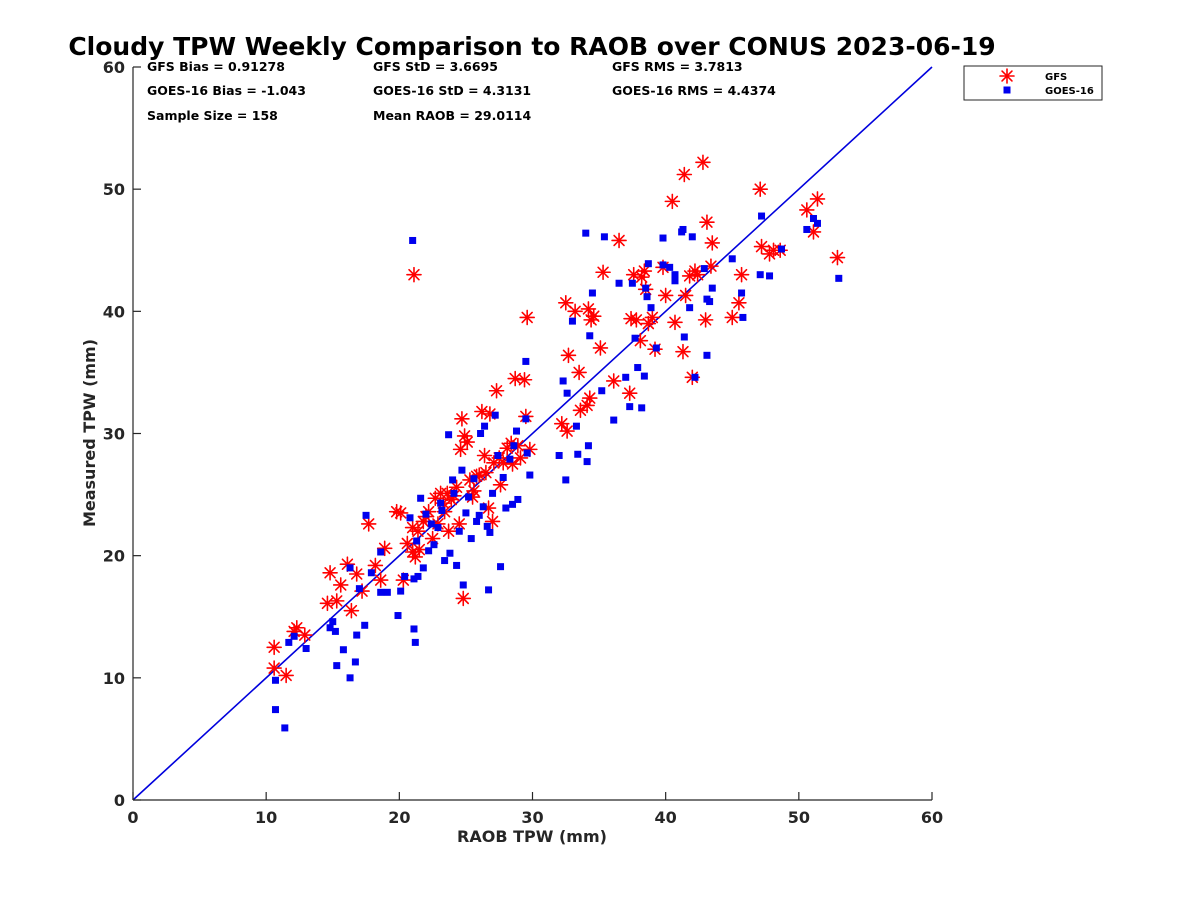  Describe the element at coordinates (132, 817) in the screenshot. I see `x-tick-label: 0` at that location.